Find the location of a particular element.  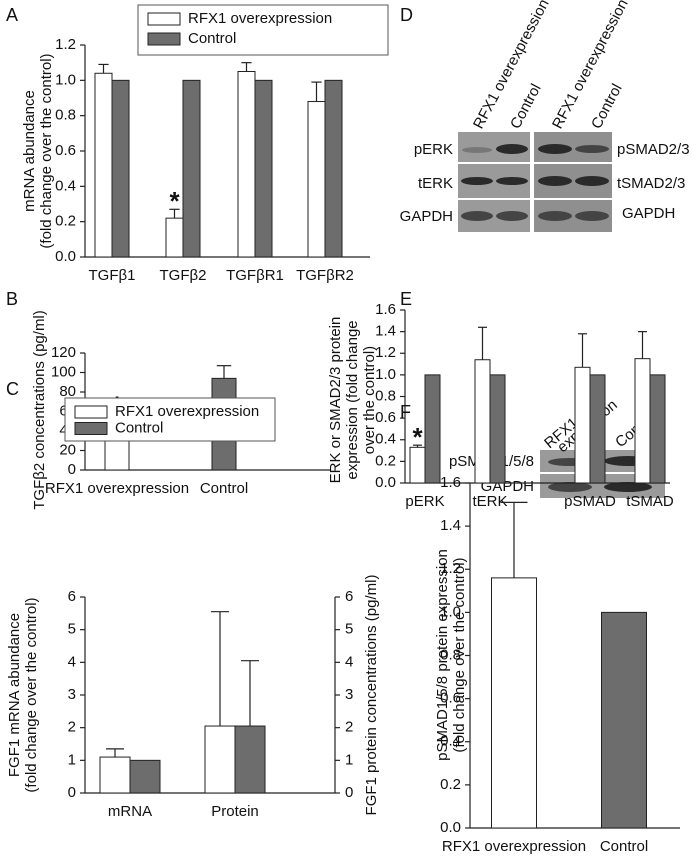

x-tick-label: mRNA is located at coordinates (130, 811).